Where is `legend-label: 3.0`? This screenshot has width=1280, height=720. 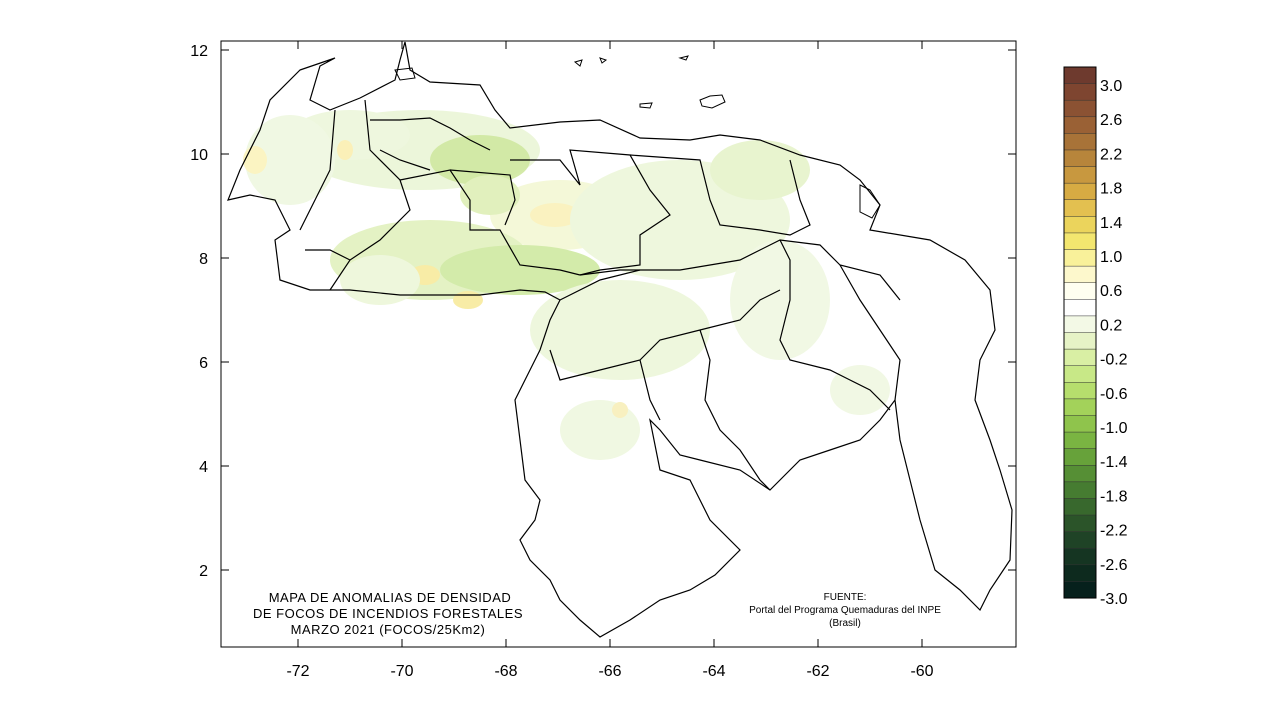
legend-label: 3.0 is located at coordinates (1111, 86).